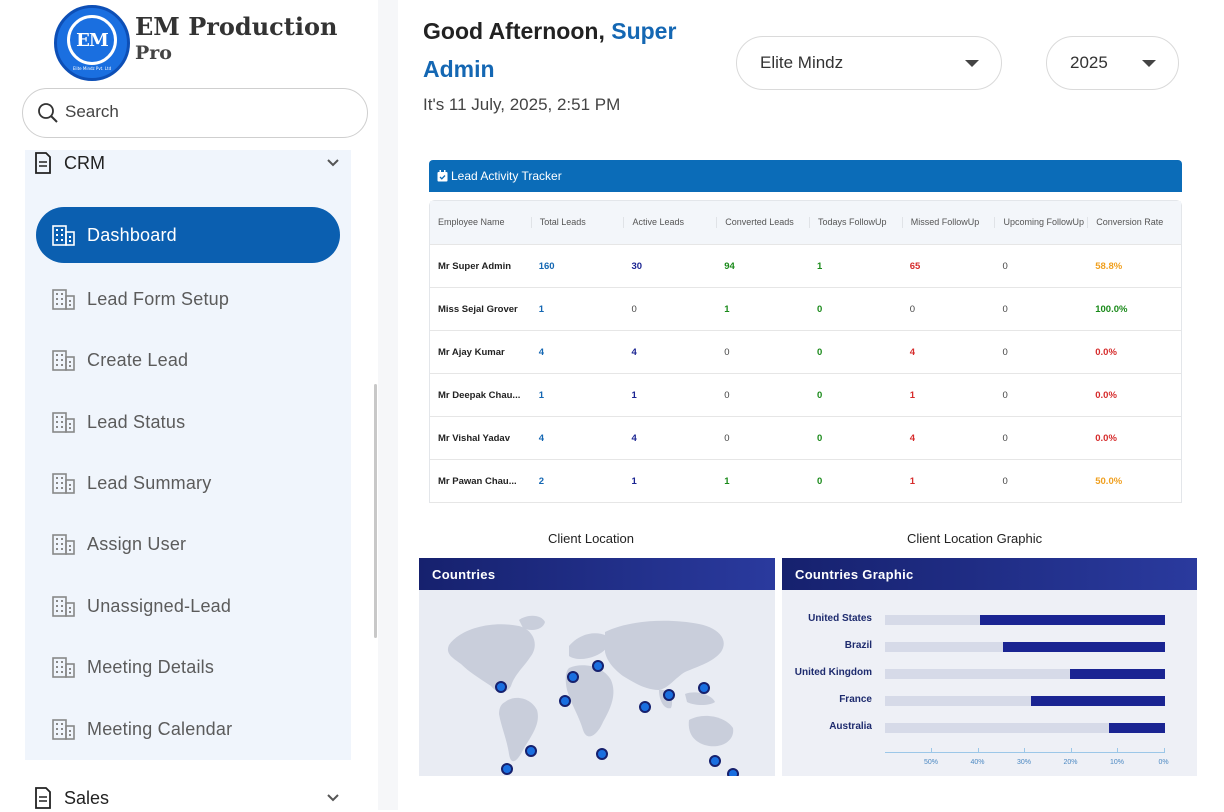 This screenshot has width=1224, height=812. What do you see at coordinates (188, 483) in the screenshot?
I see `sidebar-item-lead-summary: Lead Summary` at bounding box center [188, 483].